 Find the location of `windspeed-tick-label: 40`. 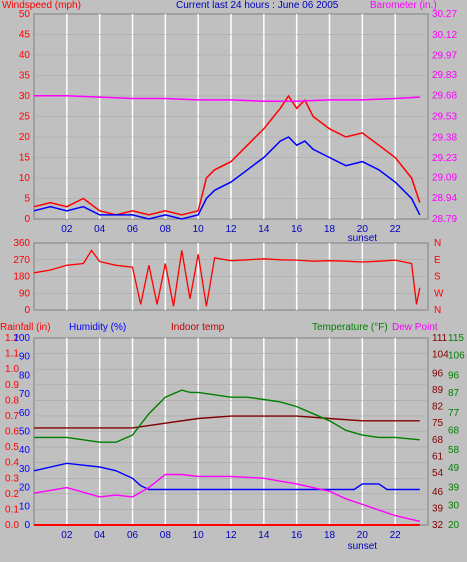

windspeed-tick-label: 40 is located at coordinates (25, 55).